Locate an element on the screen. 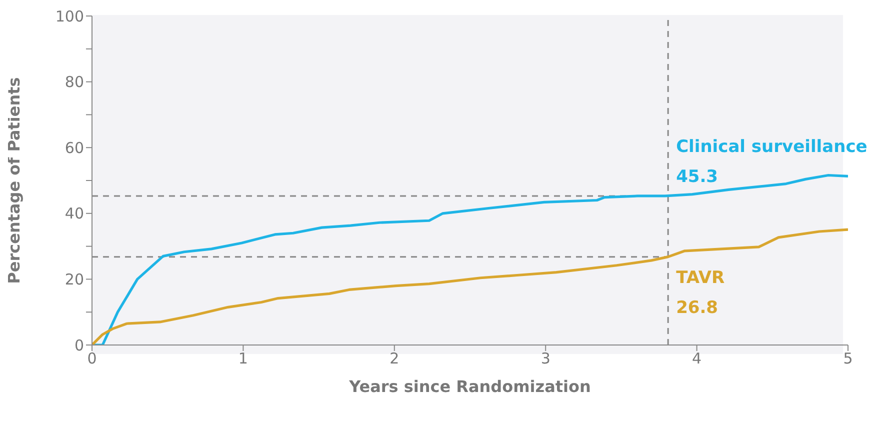 Image resolution: width=879 pixels, height=421 pixels. y-tick-label: 60 is located at coordinates (74, 147).